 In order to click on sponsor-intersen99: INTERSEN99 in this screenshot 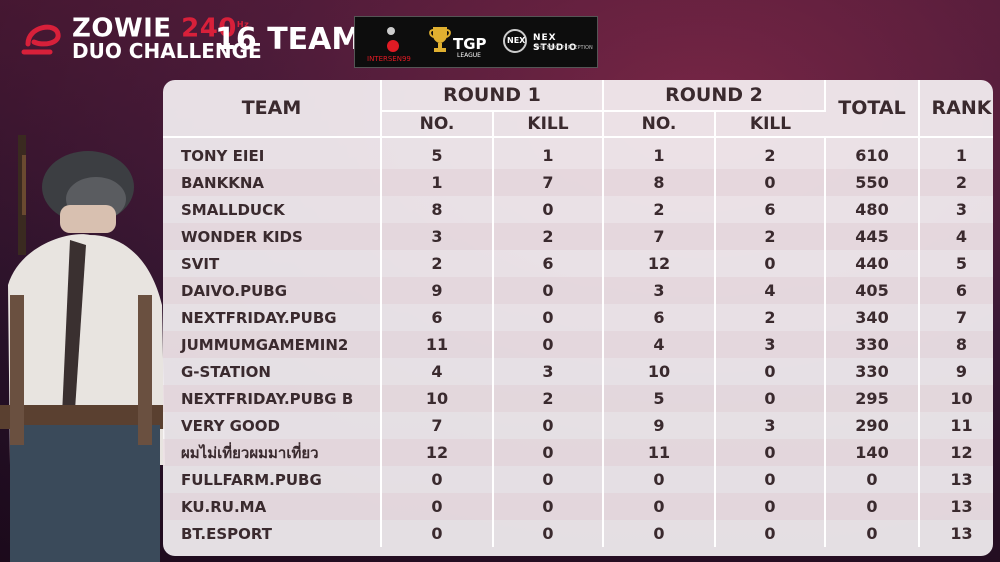, I will do `click(395, 43)`.